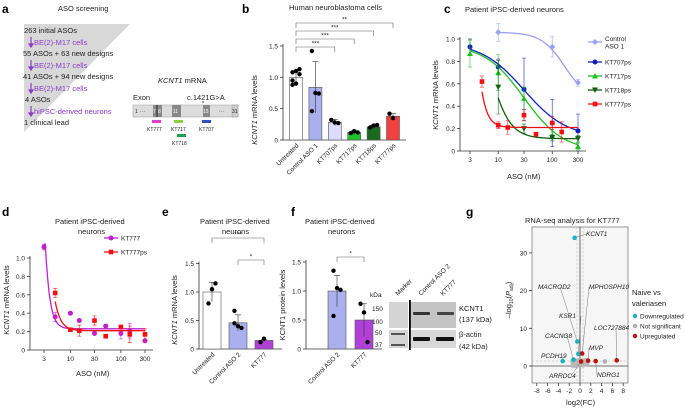  Describe the element at coordinates (179, 144) in the screenshot. I see `aso-label-kt718: KT718` at that location.